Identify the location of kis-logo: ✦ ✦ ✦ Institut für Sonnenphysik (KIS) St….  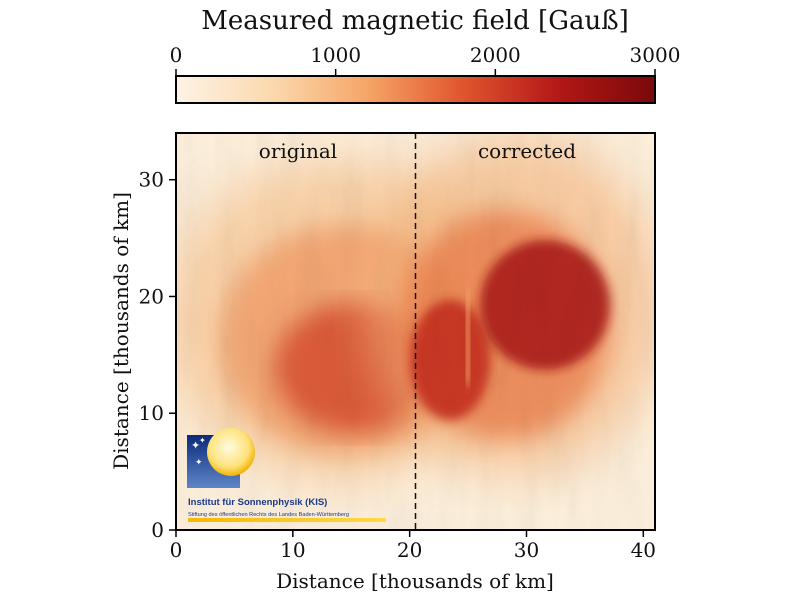
(286, 475).